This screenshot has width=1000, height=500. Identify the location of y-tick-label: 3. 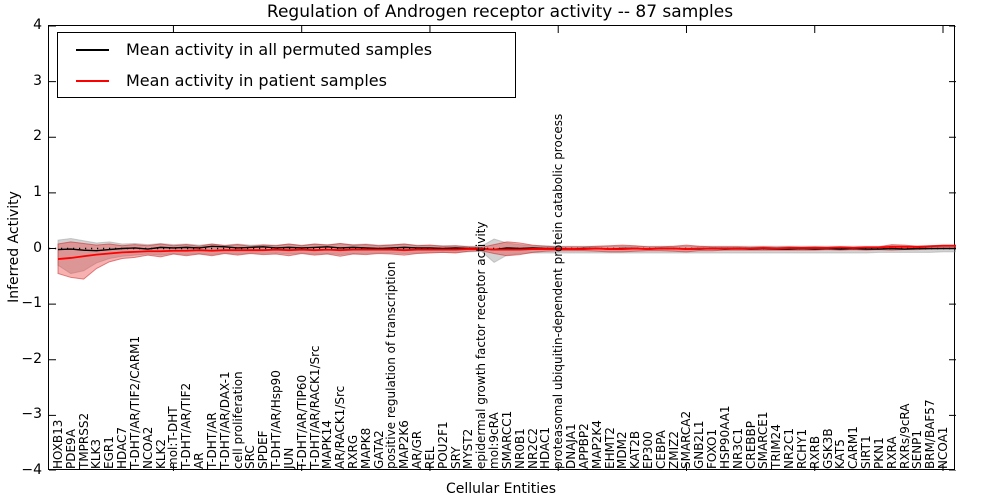
(37, 80).